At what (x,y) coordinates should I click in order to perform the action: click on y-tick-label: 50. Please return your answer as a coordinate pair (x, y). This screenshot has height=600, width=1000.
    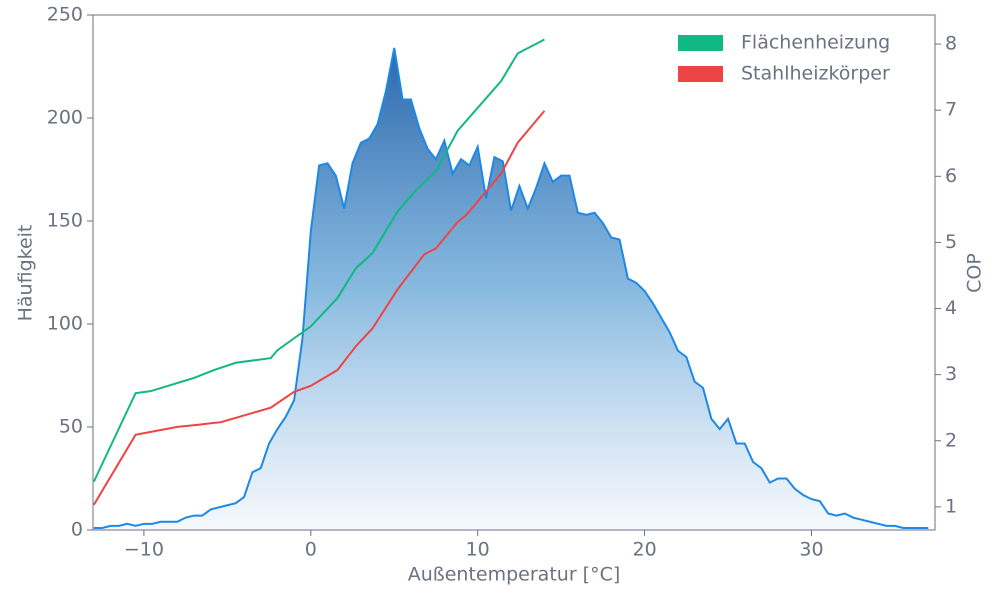
    Looking at the image, I should click on (71, 427).